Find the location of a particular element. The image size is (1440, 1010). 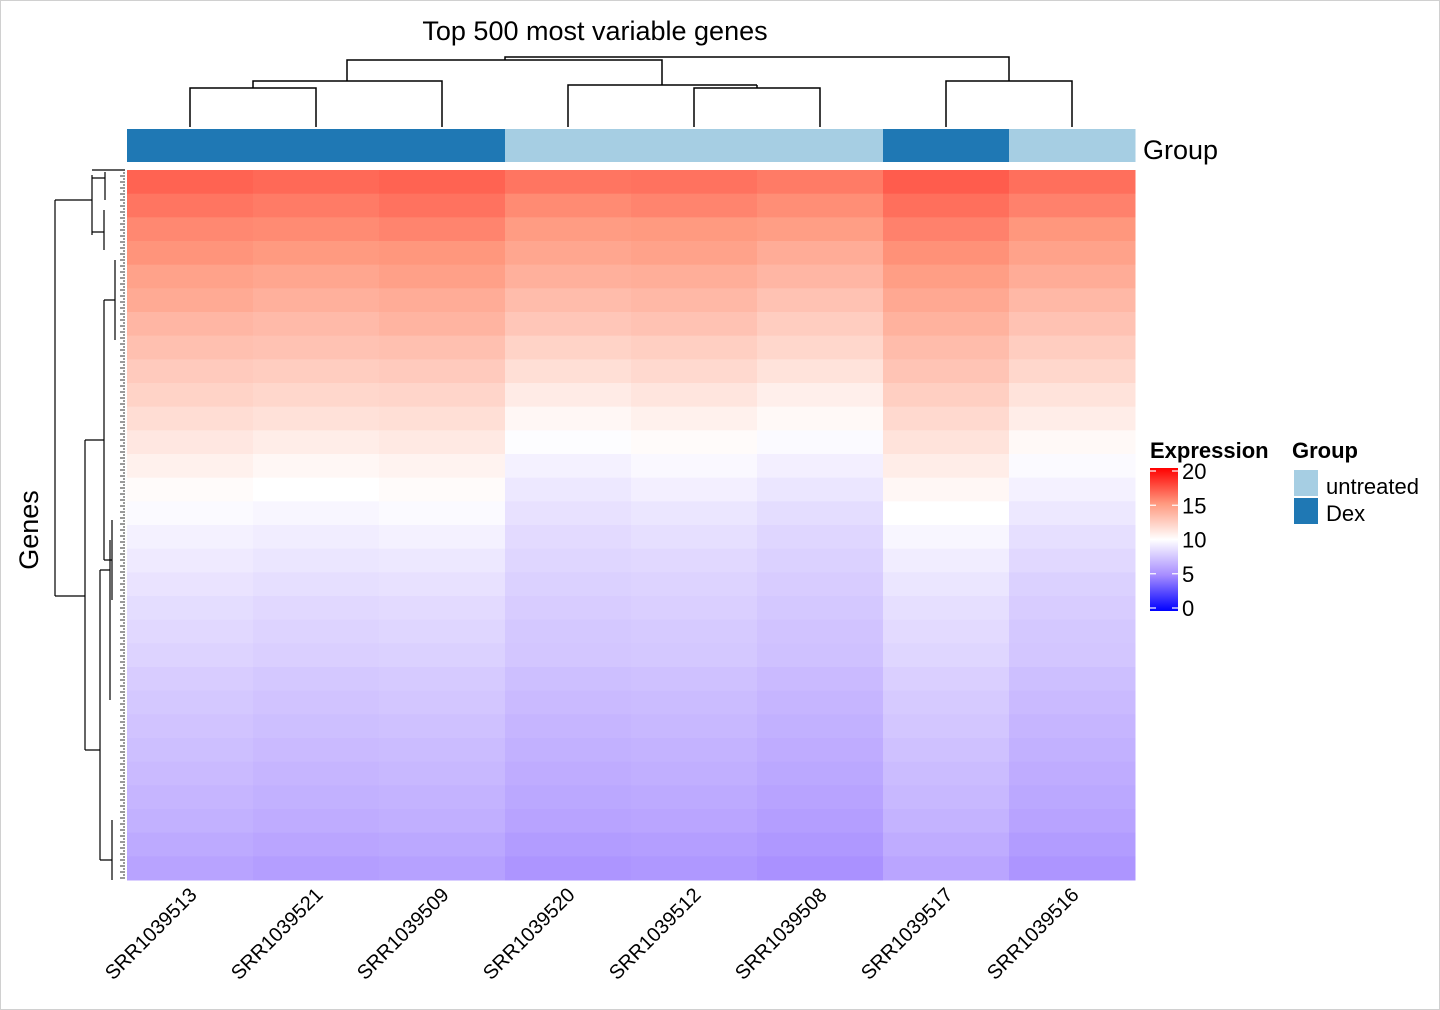

legend-label-dex: Dex is located at coordinates (1345, 513).